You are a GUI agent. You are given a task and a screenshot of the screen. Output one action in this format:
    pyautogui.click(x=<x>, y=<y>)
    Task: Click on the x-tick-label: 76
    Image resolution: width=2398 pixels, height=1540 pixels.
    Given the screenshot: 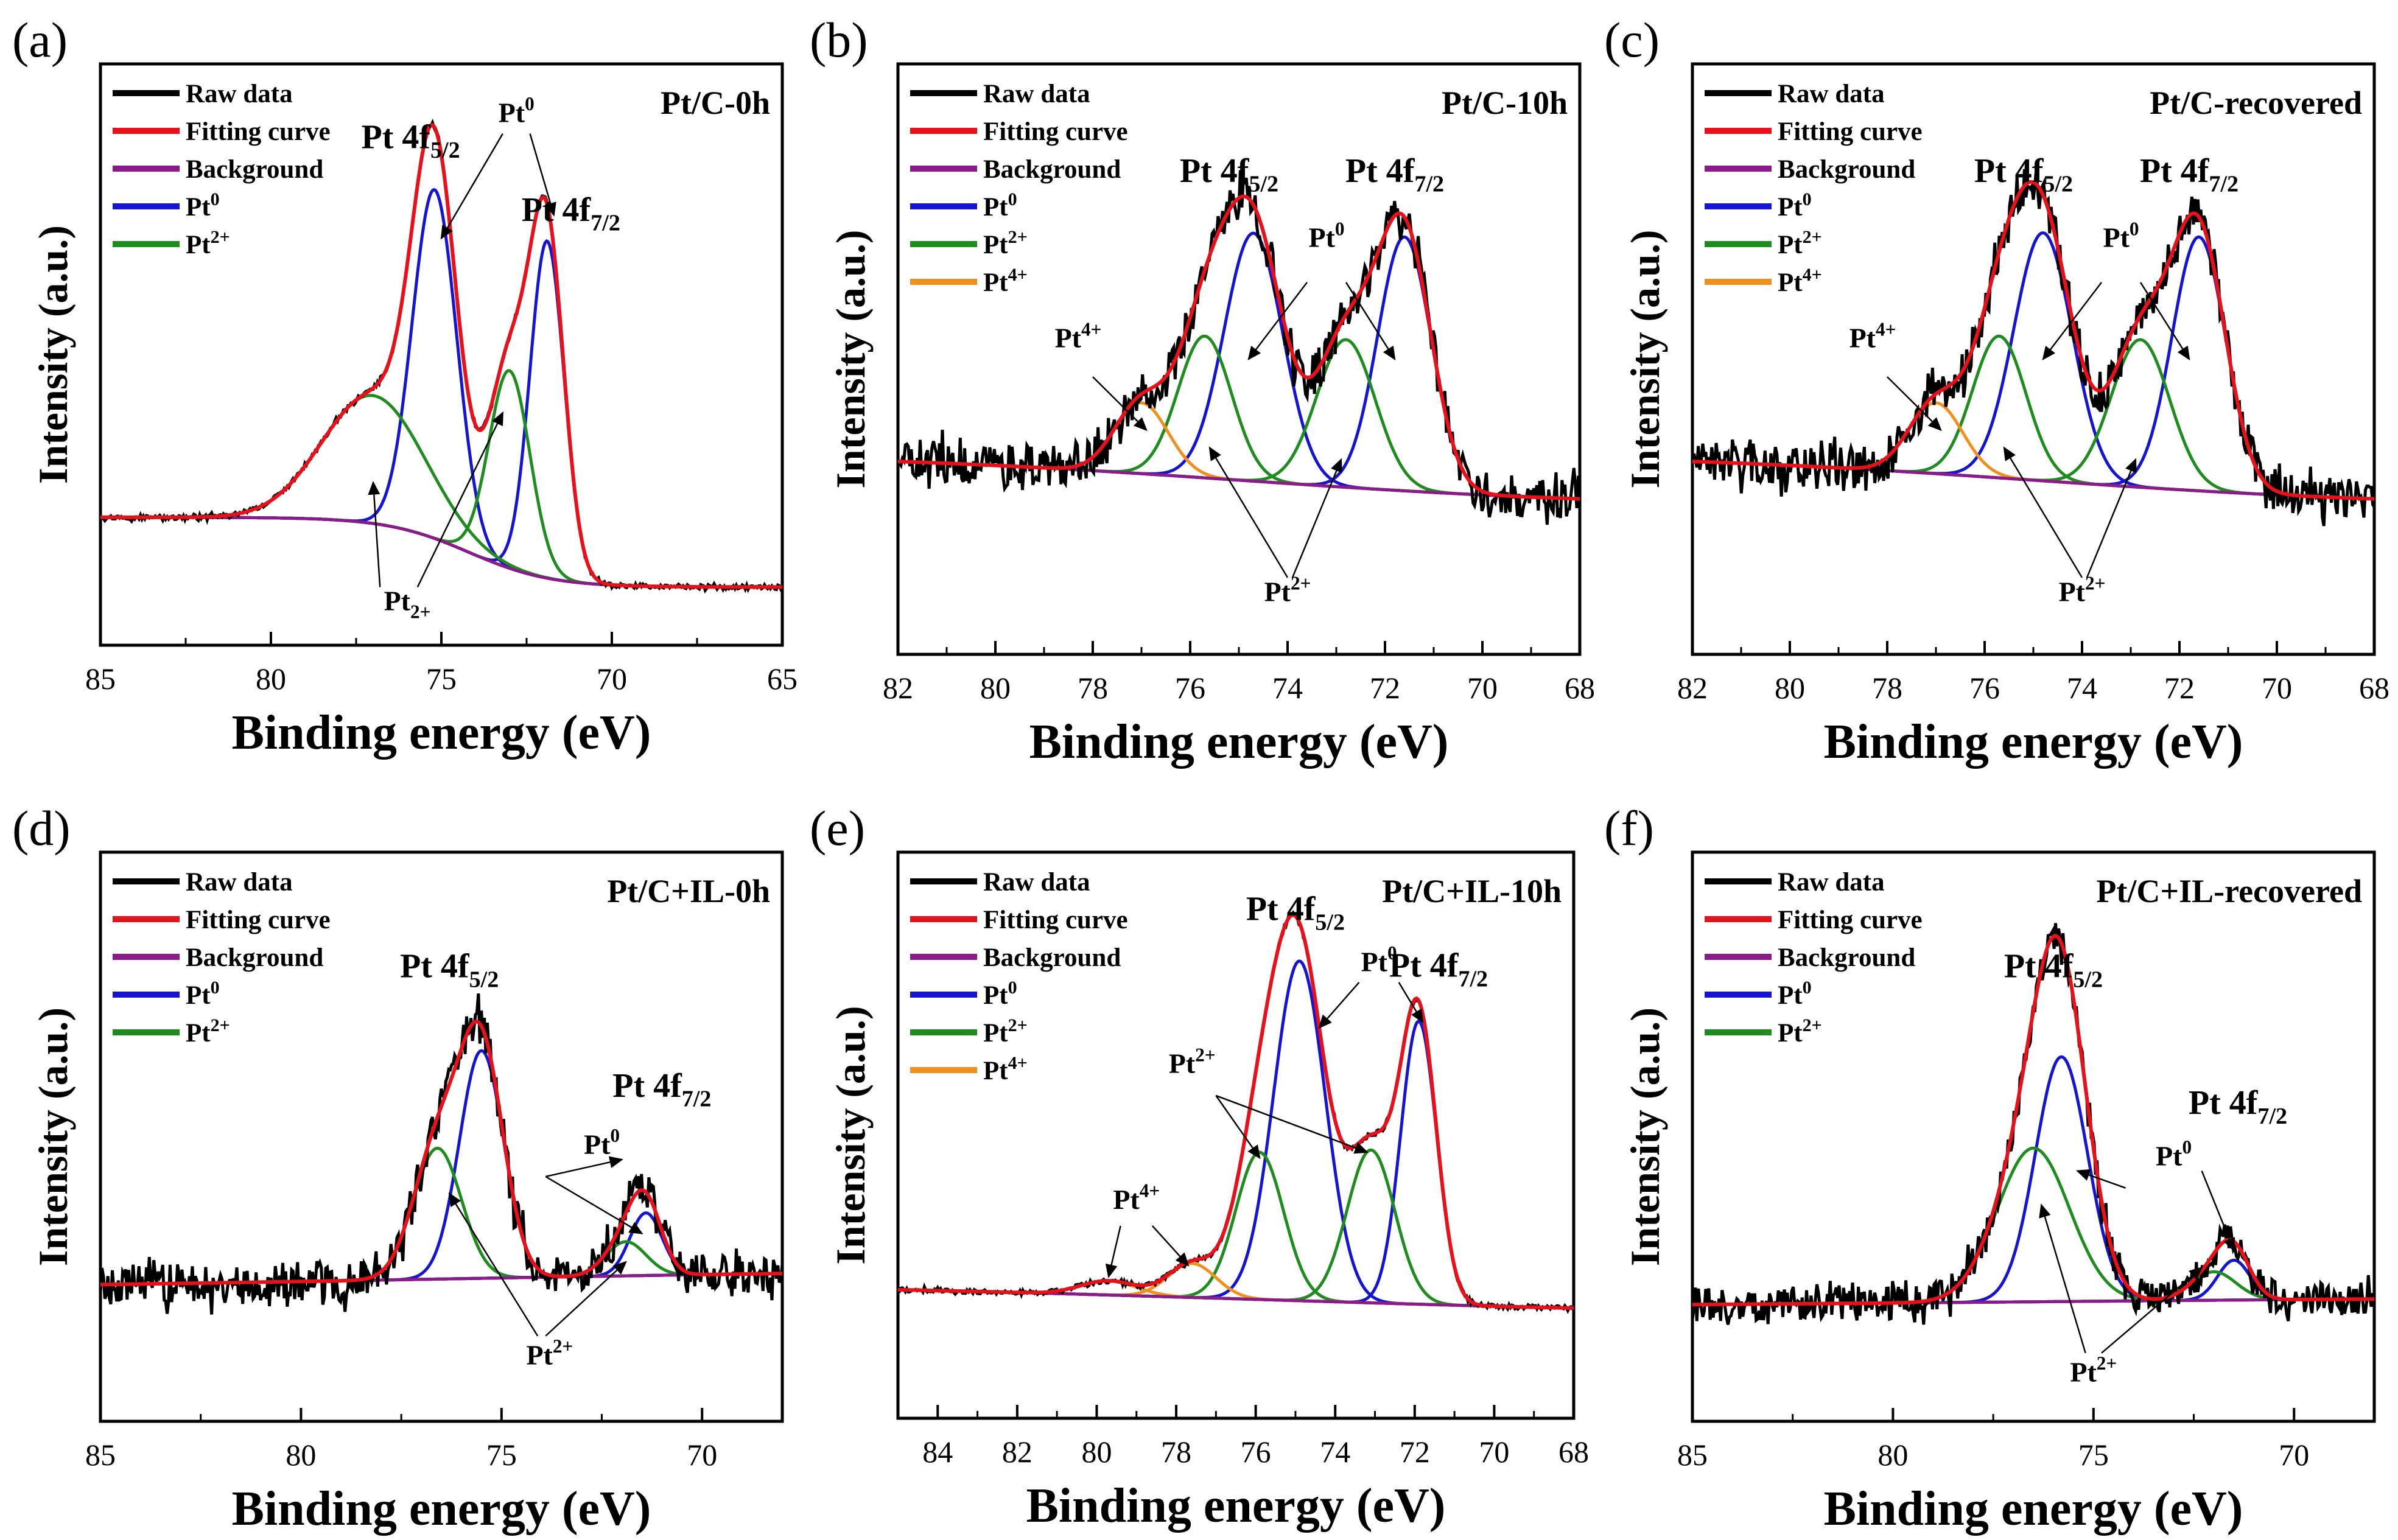 What is the action you would take?
    pyautogui.click(x=1256, y=1452)
    